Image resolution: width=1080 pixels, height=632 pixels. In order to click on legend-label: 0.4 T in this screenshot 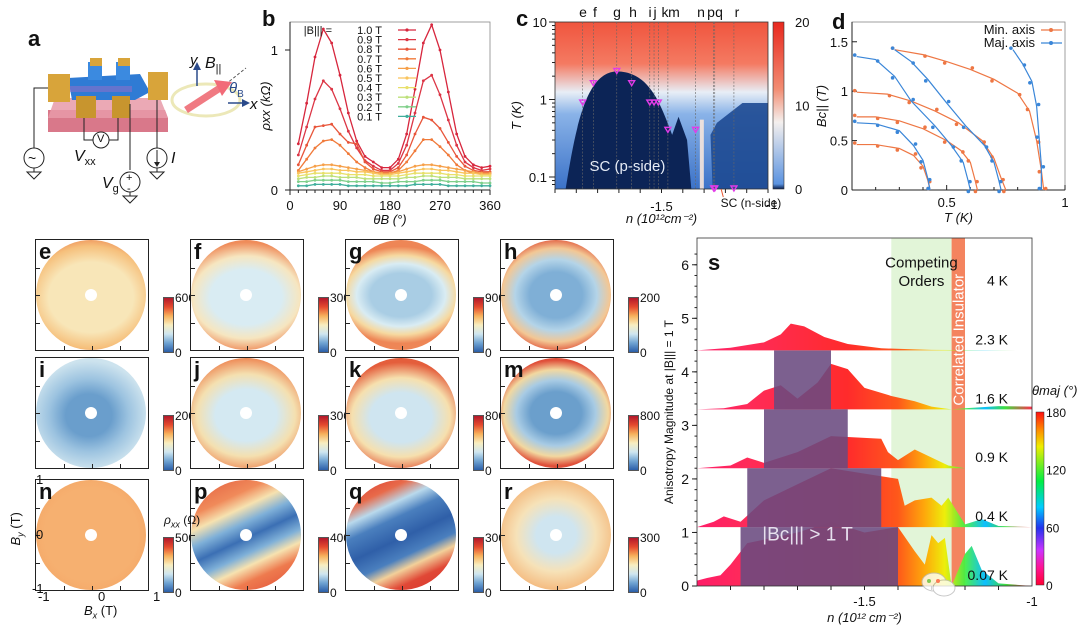, I will do `click(369, 89)`.